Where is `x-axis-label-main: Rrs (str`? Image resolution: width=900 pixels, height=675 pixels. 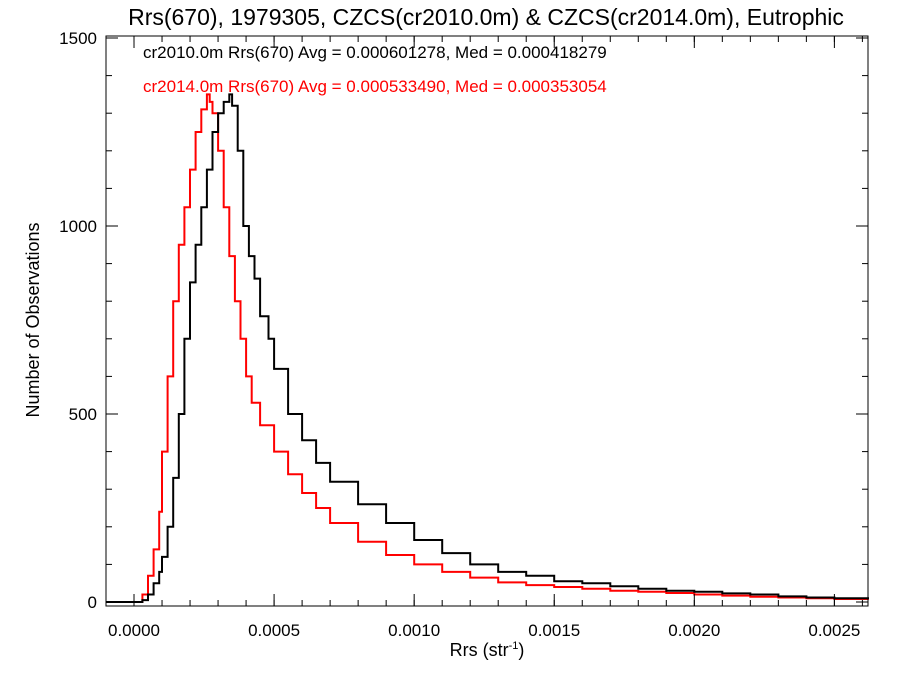 x-axis-label-main: Rrs (str is located at coordinates (479, 650).